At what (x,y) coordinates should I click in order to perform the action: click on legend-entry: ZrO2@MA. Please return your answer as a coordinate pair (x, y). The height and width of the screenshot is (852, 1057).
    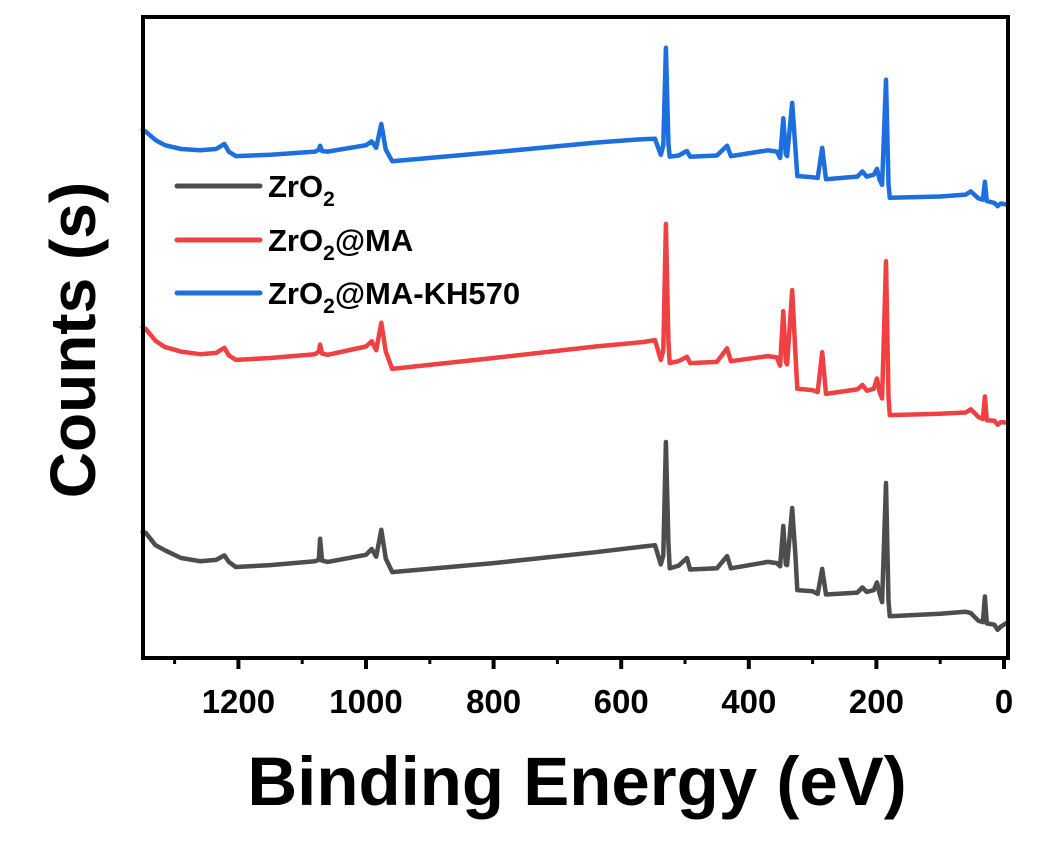
    Looking at the image, I should click on (293, 244).